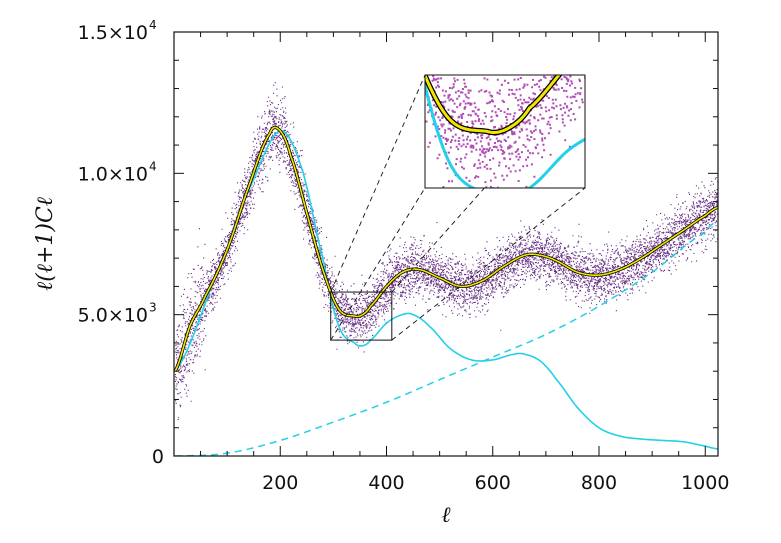 Image resolution: width=781 pixels, height=543 pixels. What do you see at coordinates (113, 174) in the screenshot?
I see `y-tick-label: 1.0×10` at bounding box center [113, 174].